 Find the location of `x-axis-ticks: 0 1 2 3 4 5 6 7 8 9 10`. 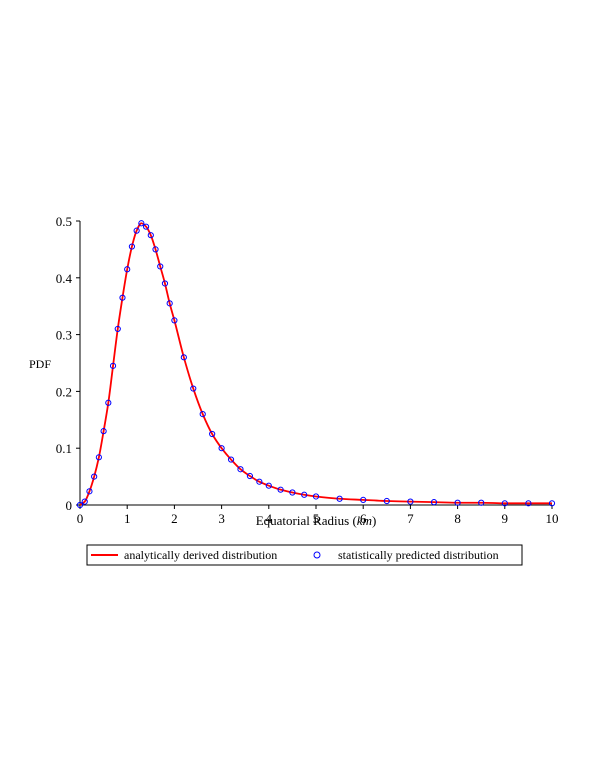

x-axis-ticks: 0 1 2 3 4 5 6 7 8 9 10 is located at coordinates (318, 515).